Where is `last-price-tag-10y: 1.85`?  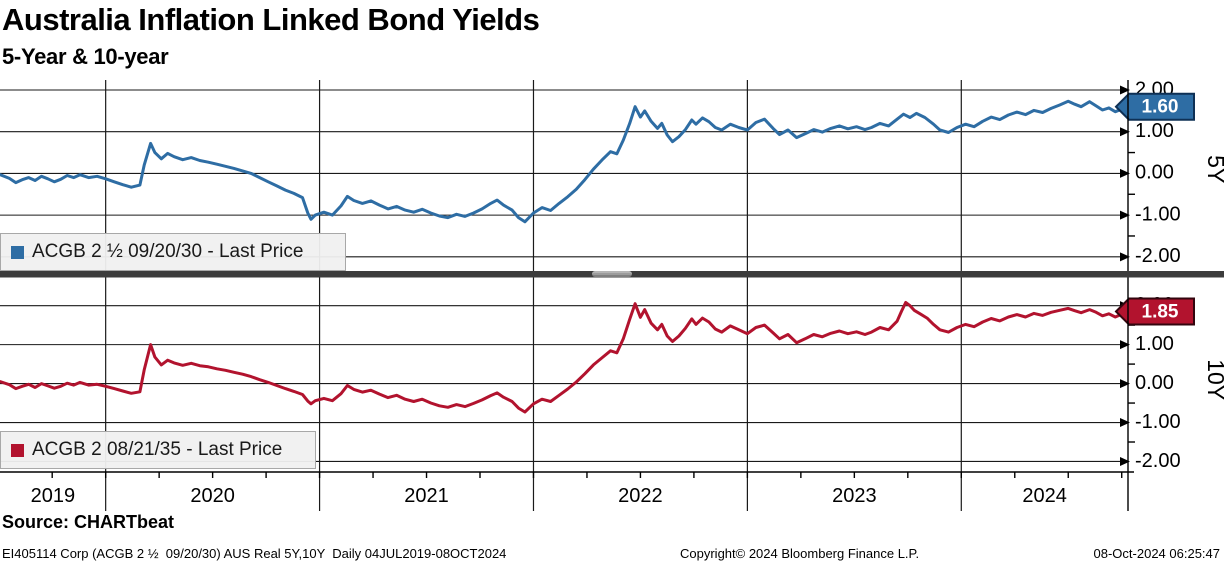 last-price-tag-10y: 1.85 is located at coordinates (1154, 311).